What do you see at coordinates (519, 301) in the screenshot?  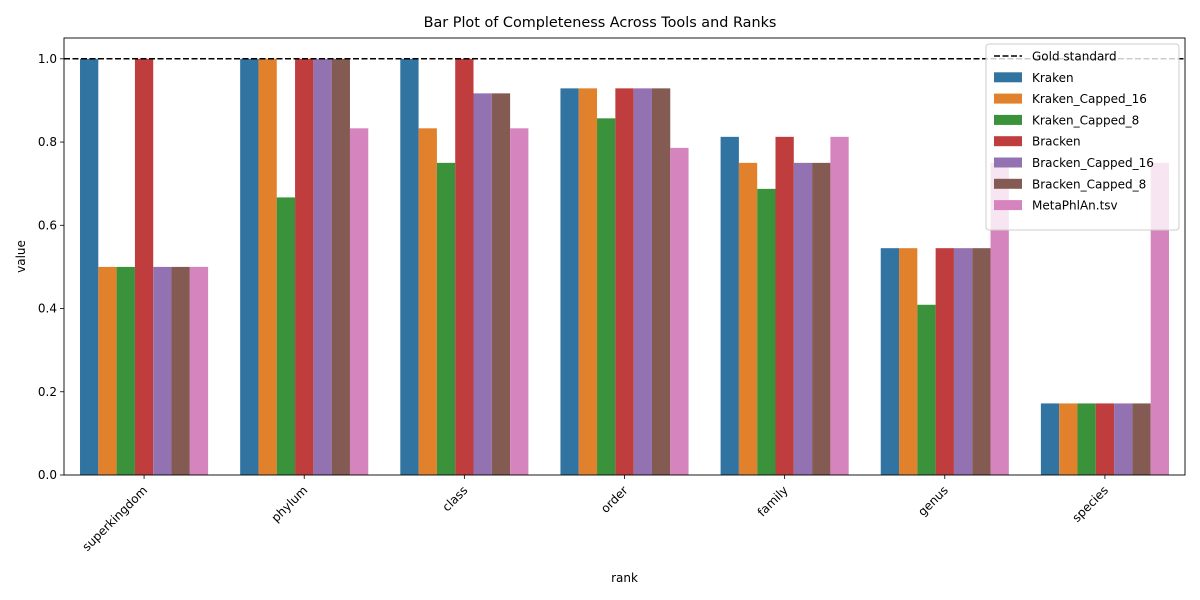 I see `bar-metaphlan-tsv-class` at bounding box center [519, 301].